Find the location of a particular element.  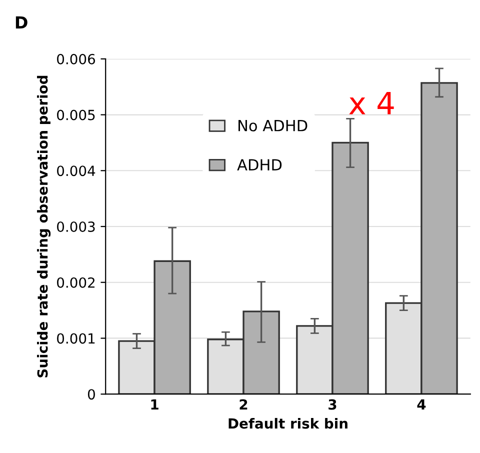

y-tick-label: 0.004 is located at coordinates (76, 171).